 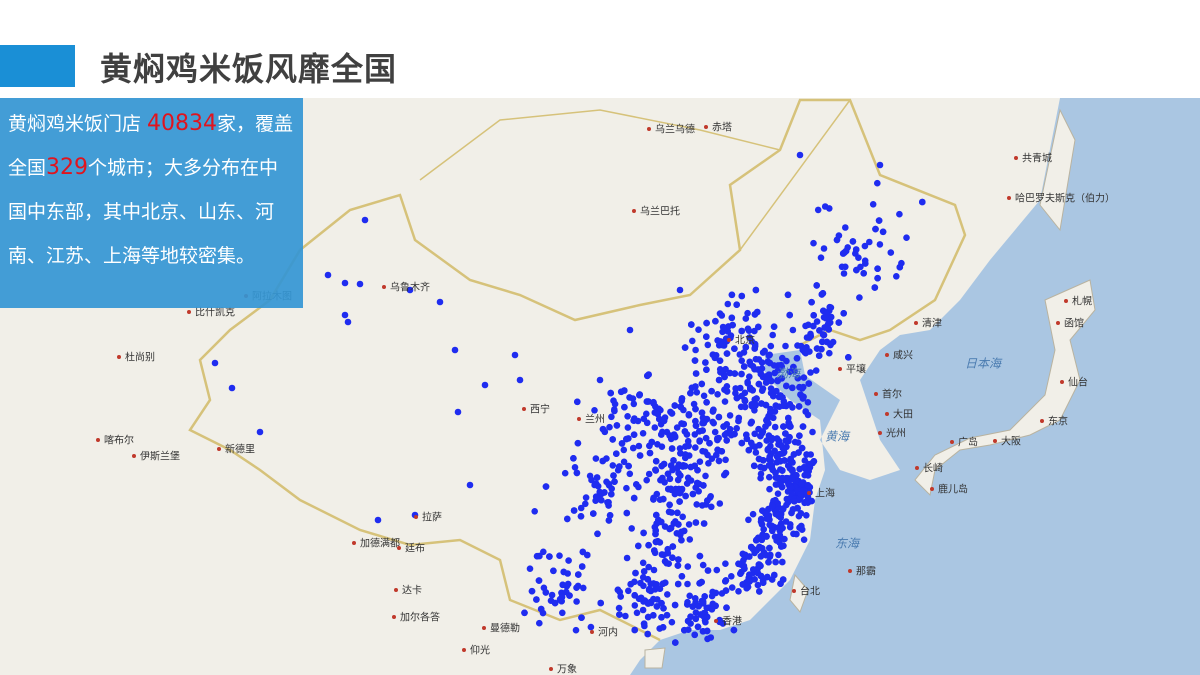 I want to click on city-label: 香港, so click(x=732, y=622).